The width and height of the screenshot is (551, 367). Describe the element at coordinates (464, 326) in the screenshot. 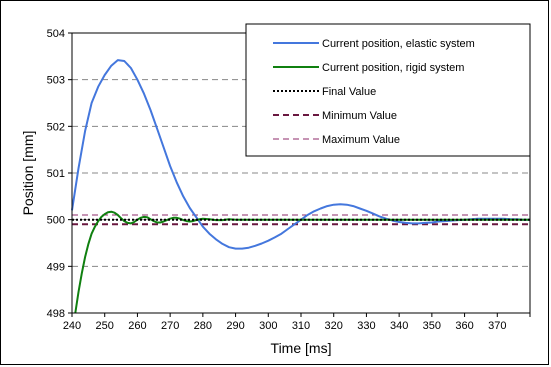

I see `x-tick-label: 360` at that location.